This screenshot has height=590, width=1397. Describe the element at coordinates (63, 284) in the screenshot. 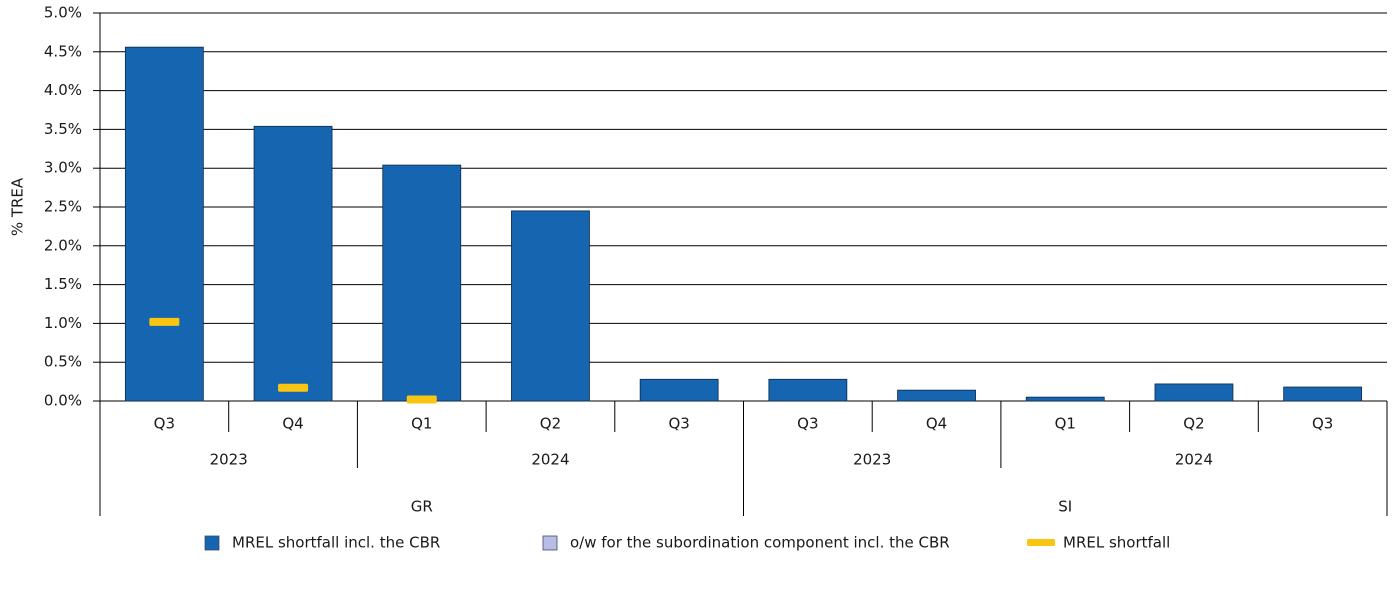

I see `y-tick-label: 1.5%` at that location.